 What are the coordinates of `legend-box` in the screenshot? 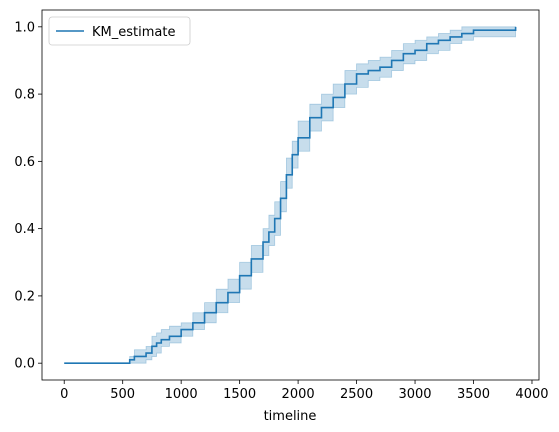 It's located at (119, 31).